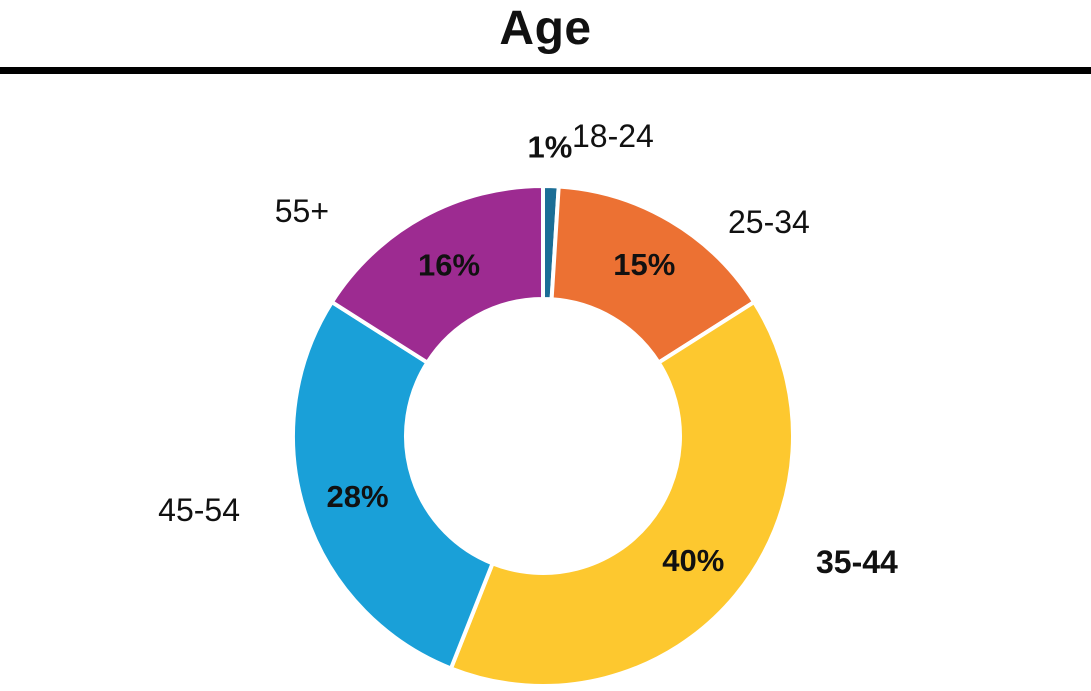 Image resolution: width=1091 pixels, height=691 pixels. Describe the element at coordinates (199, 510) in the screenshot. I see `category-label-45-54: 45-54` at that location.